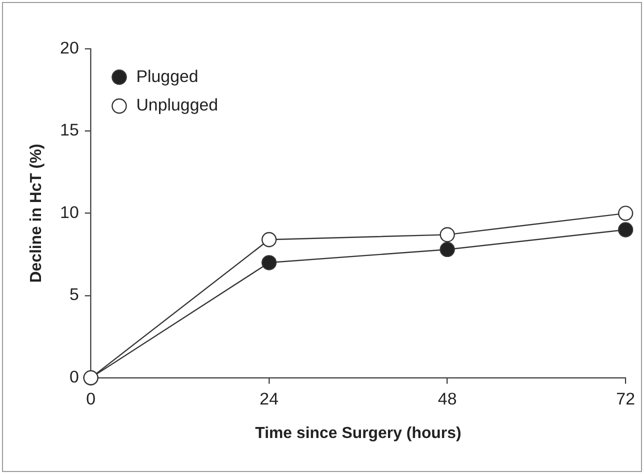 The width and height of the screenshot is (644, 474). What do you see at coordinates (74, 376) in the screenshot?
I see `y-tick-label: 0` at bounding box center [74, 376].